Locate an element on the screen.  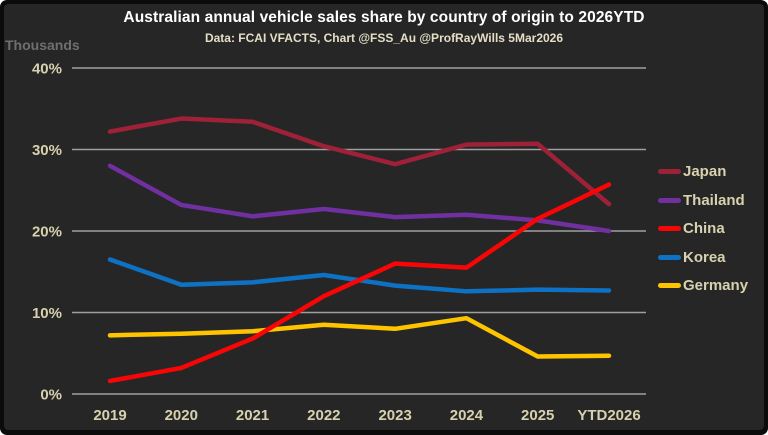
x-tick-label-YTD2026: YTD2026 is located at coordinates (608, 415).